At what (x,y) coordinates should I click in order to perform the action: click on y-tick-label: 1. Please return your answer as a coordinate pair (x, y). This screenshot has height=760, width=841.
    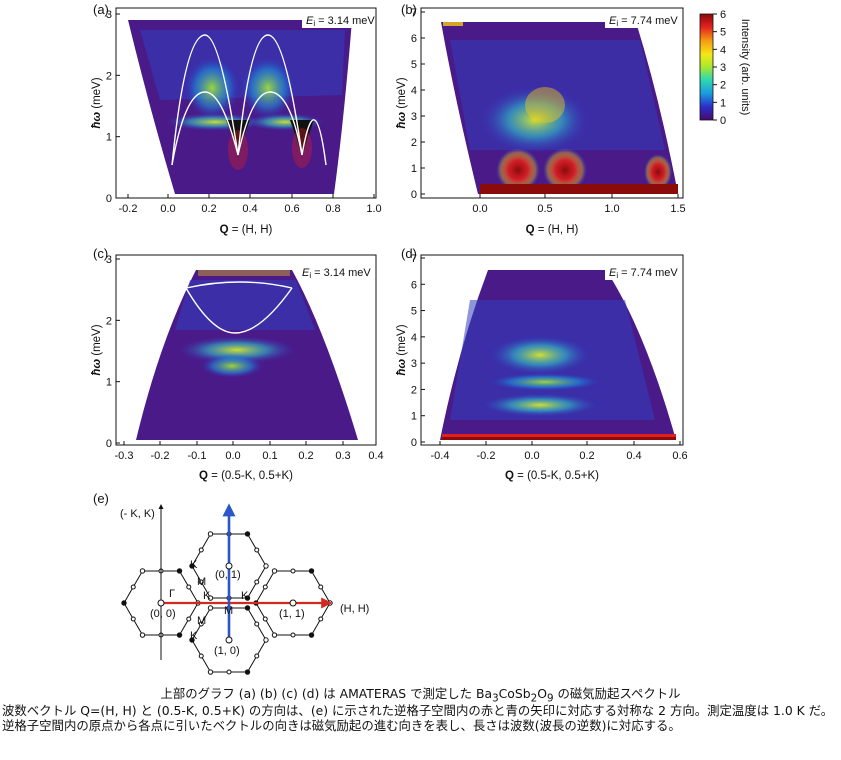
    Looking at the image, I should click on (414, 417).